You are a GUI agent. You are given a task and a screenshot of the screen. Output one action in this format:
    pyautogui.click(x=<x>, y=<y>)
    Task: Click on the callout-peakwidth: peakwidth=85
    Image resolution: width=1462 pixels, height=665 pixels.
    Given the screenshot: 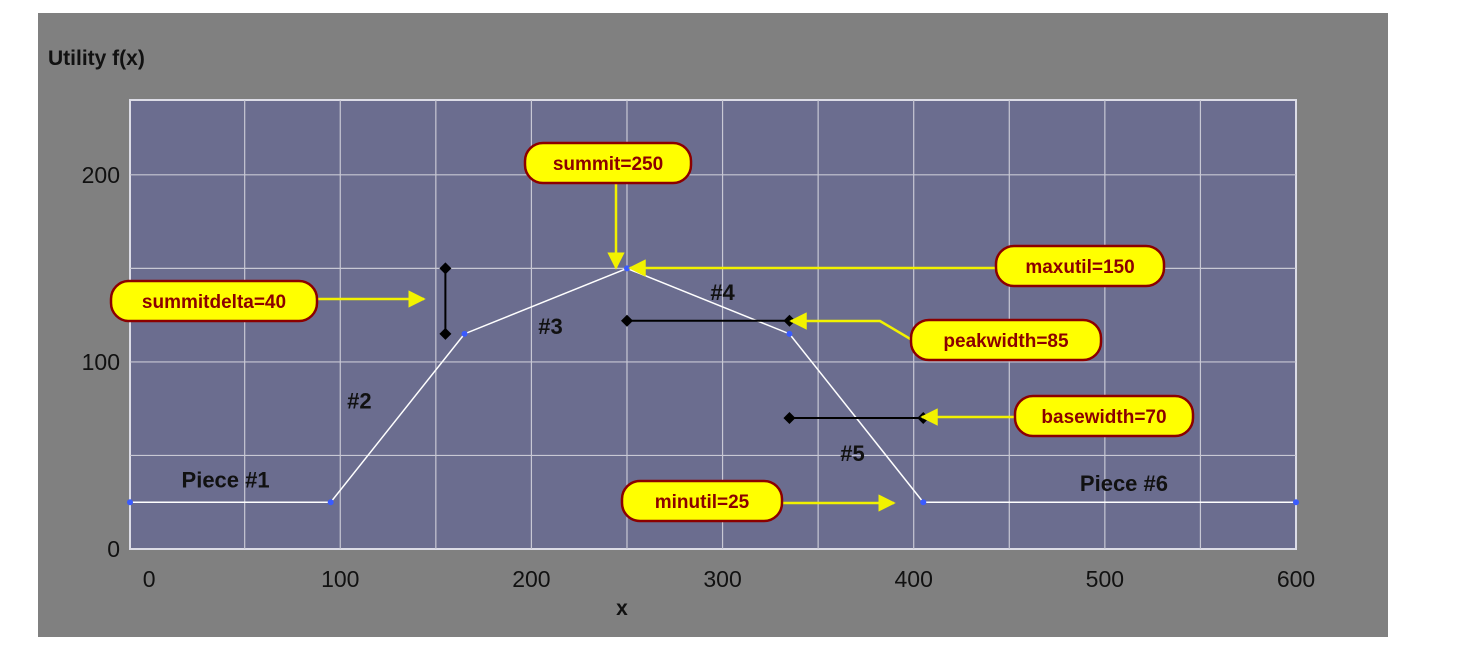 What is the action you would take?
    pyautogui.click(x=946, y=337)
    